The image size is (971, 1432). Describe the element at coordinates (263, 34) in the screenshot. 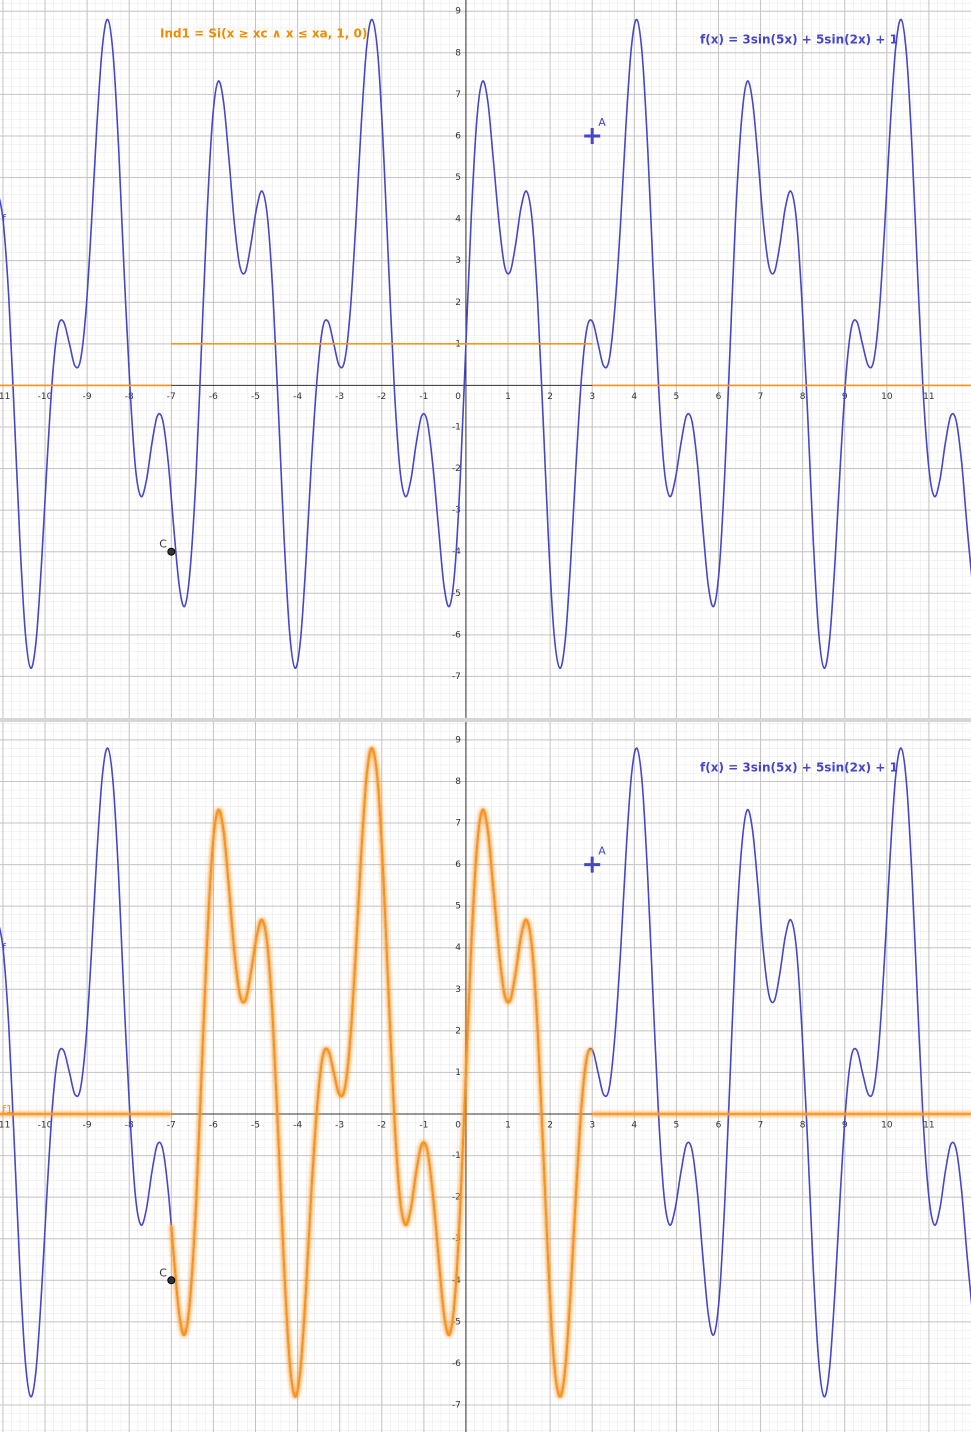

I see `formula-label: Ind1 = Si(x ≥ xc ∧ x ≤ xa, 1, 0)` at that location.